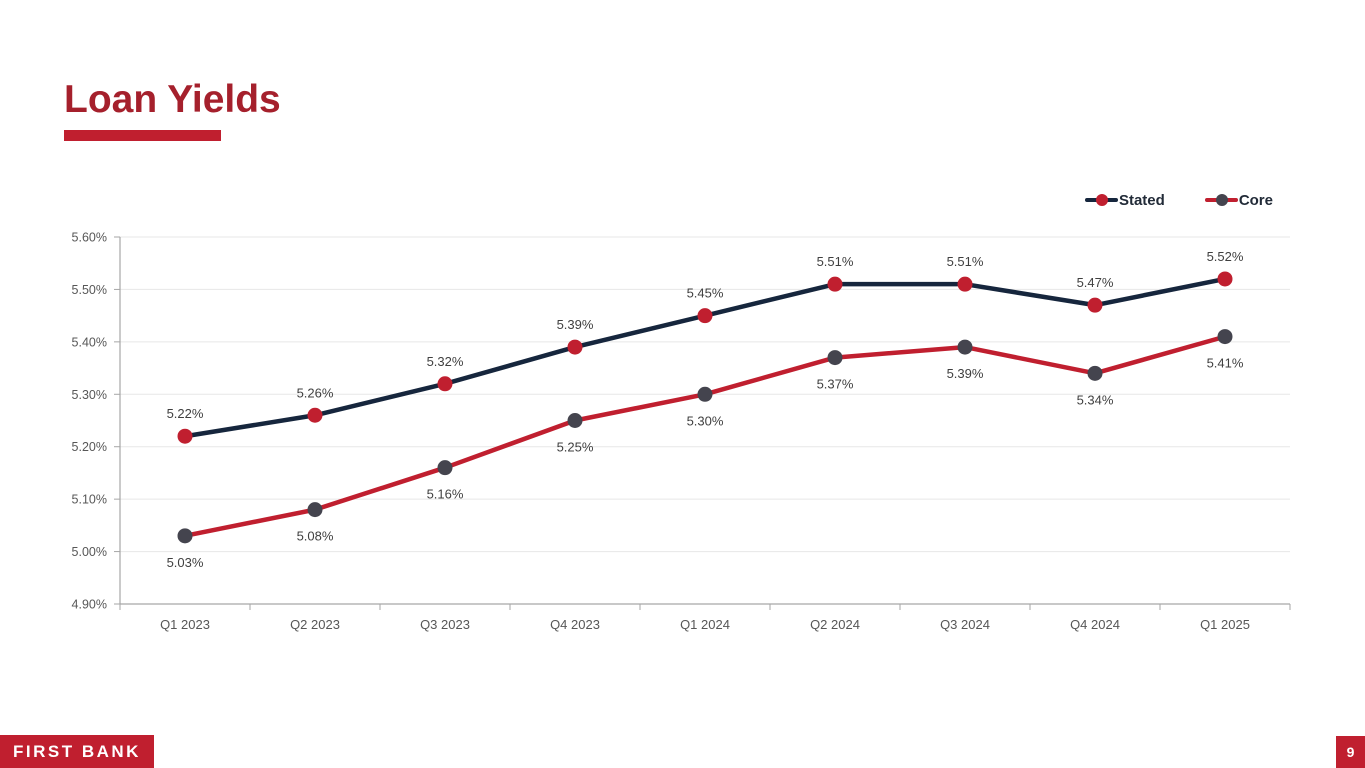 This screenshot has width=1365, height=768. What do you see at coordinates (835, 384) in the screenshot?
I see `data-label-core-q2-2024: 5.37%` at bounding box center [835, 384].